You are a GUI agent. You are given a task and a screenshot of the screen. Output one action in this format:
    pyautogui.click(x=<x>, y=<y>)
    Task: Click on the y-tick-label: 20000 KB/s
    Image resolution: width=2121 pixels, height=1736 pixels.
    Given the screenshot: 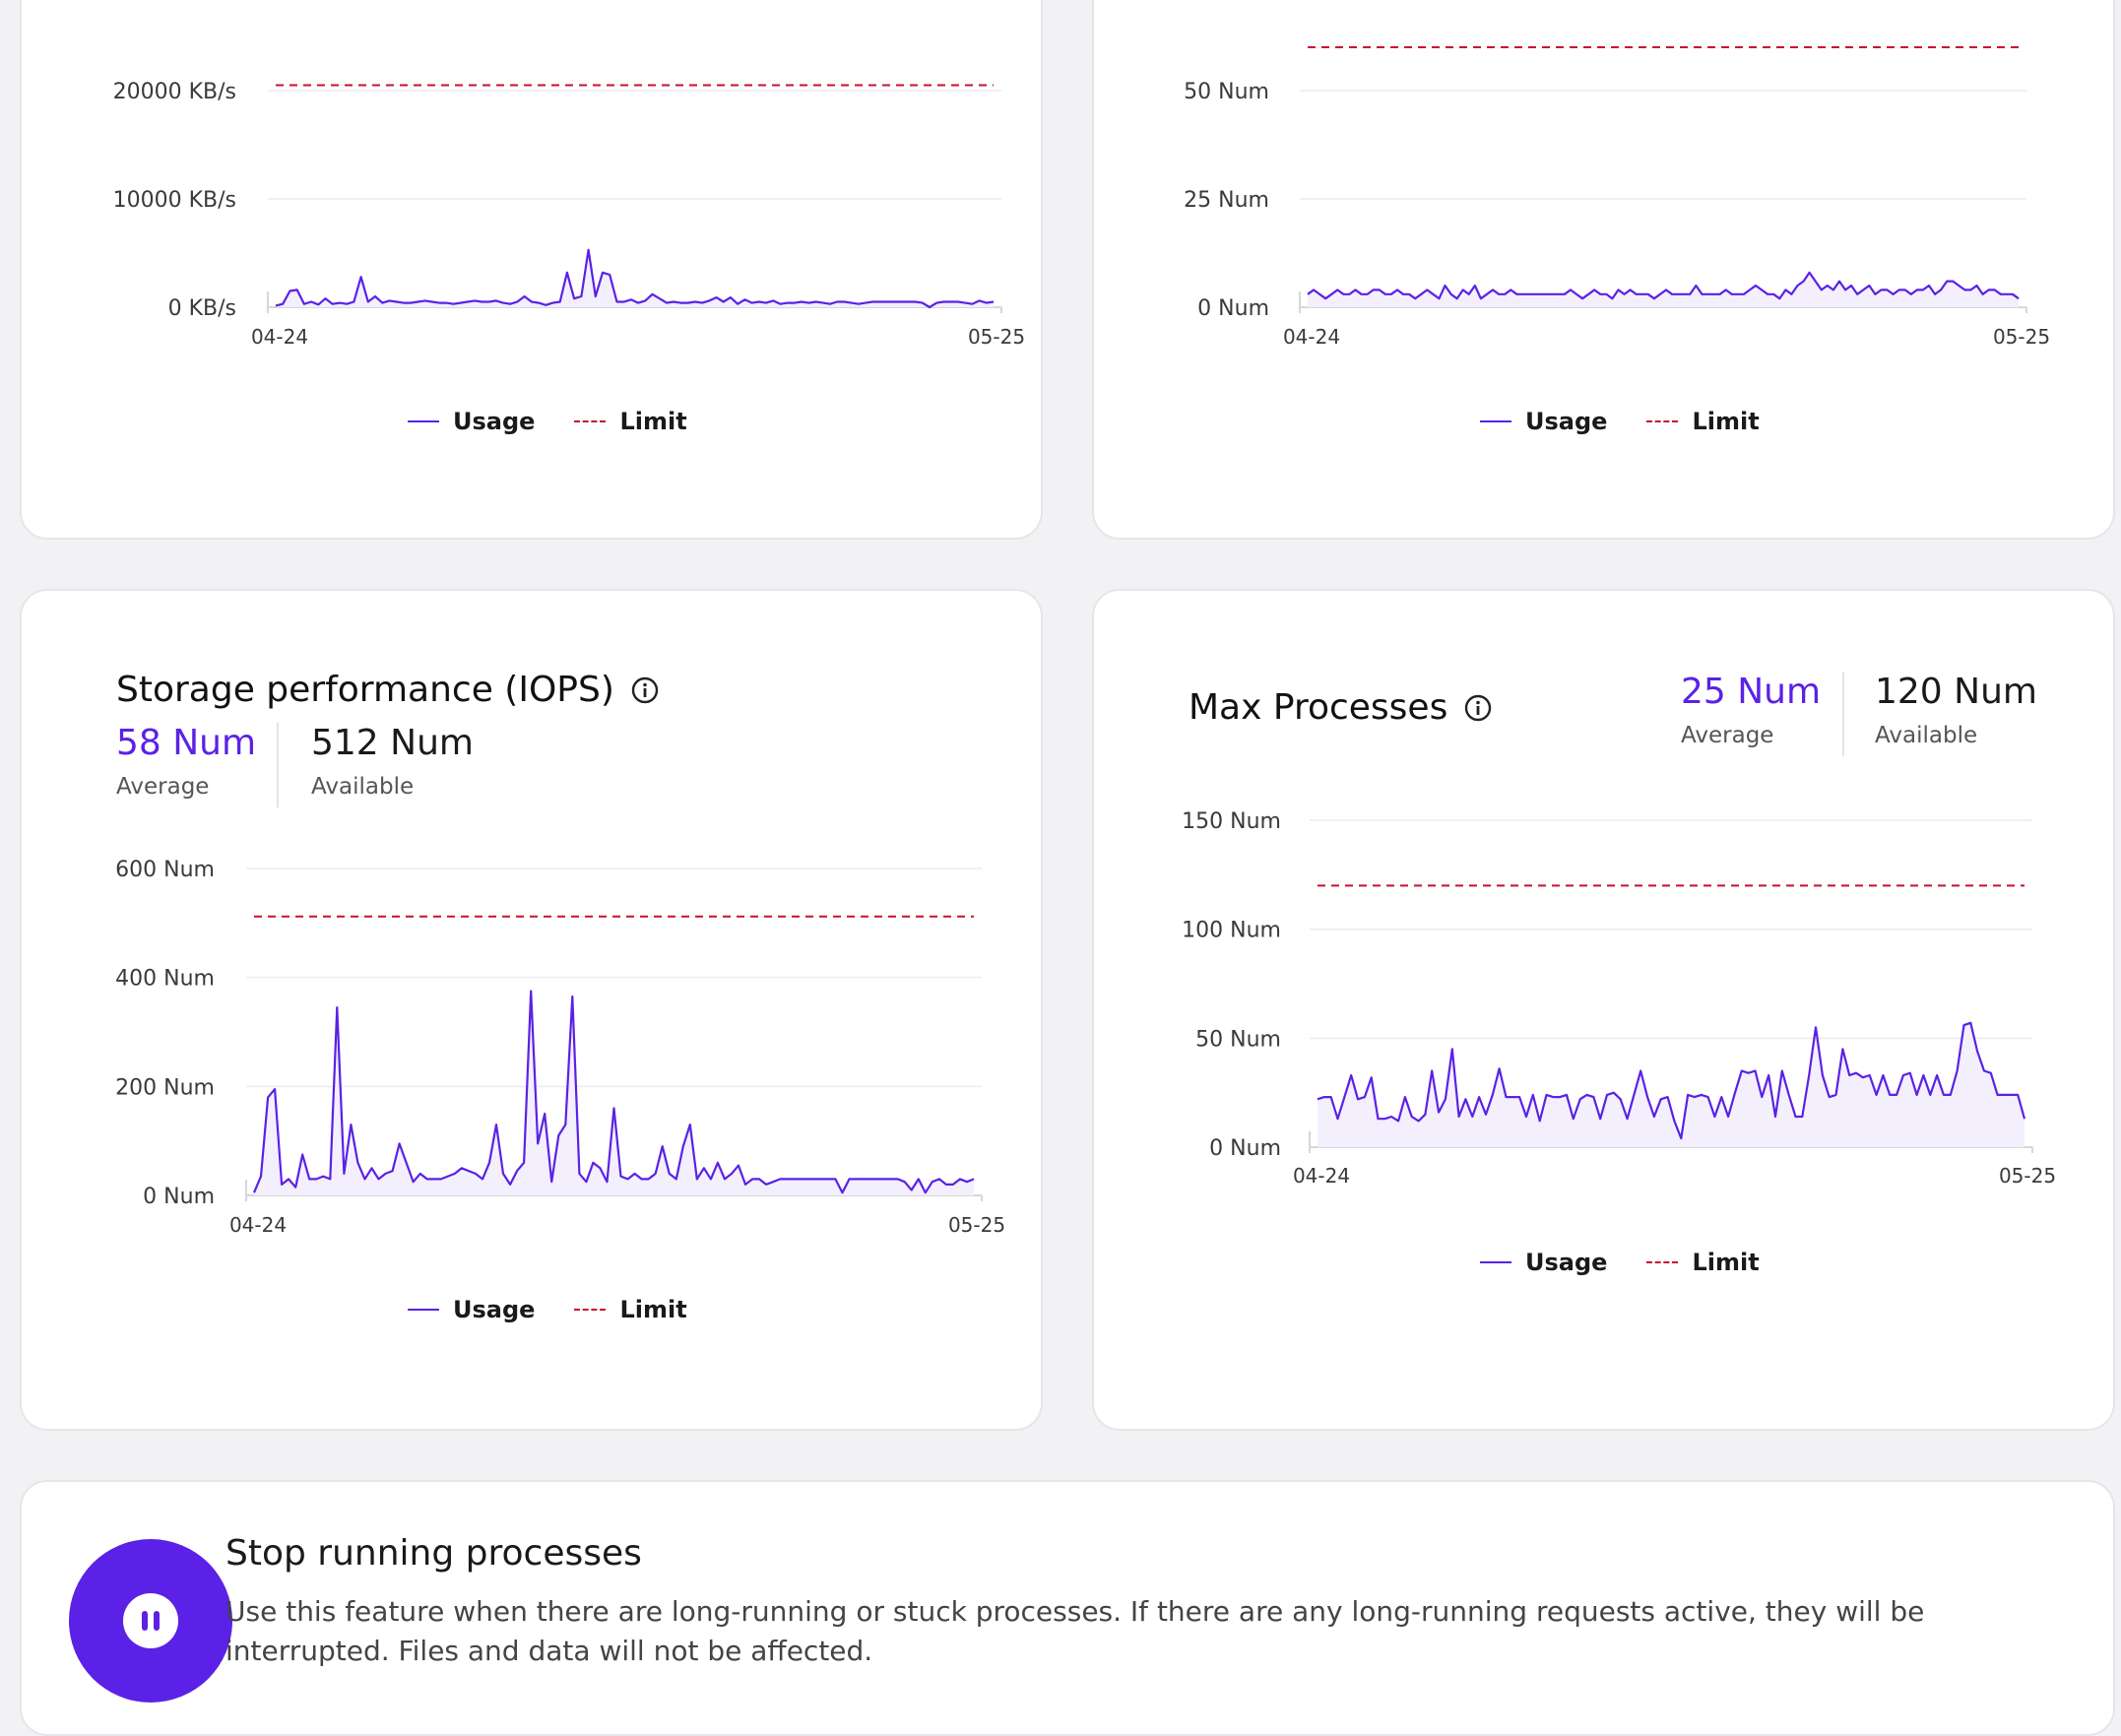 What is the action you would take?
    pyautogui.click(x=174, y=92)
    